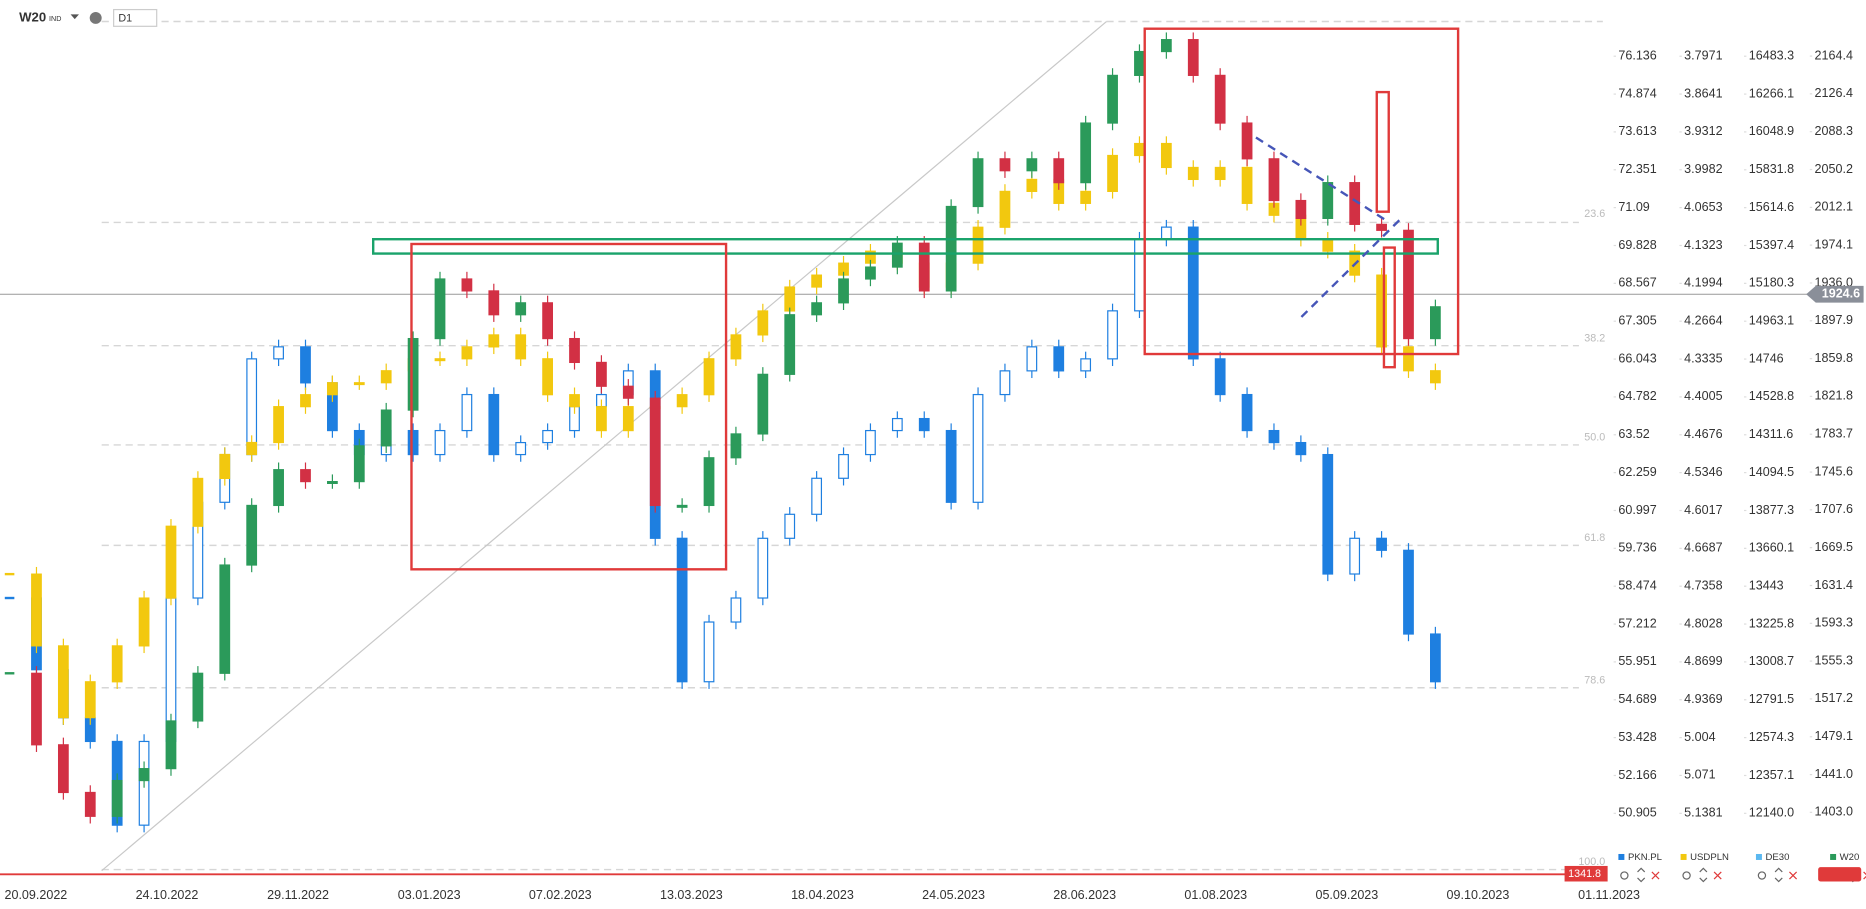 The height and width of the screenshot is (909, 1866). I want to click on x-tick-label: 28.06.2023, so click(1084, 895).